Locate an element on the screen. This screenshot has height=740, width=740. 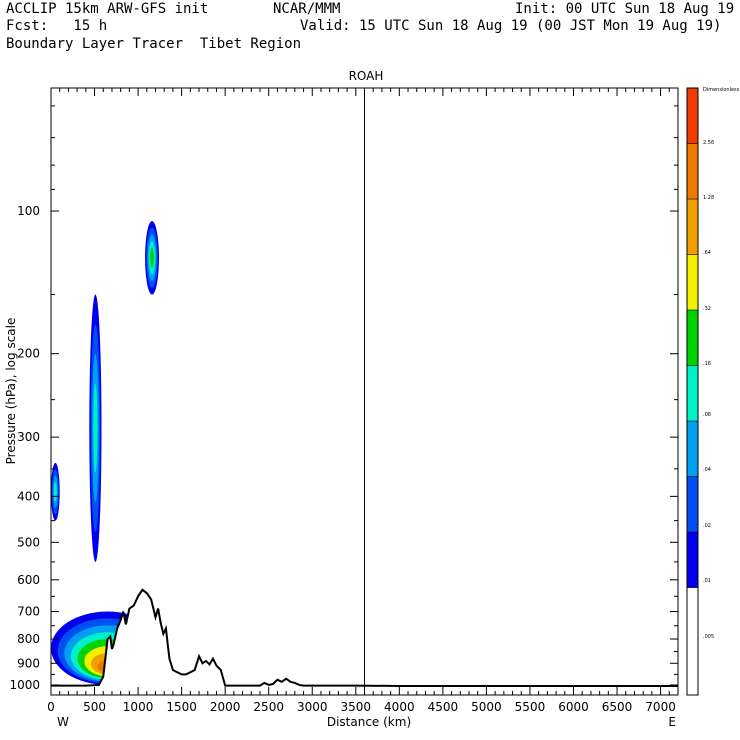
y-tick-label: 1000 is located at coordinates (24, 685).